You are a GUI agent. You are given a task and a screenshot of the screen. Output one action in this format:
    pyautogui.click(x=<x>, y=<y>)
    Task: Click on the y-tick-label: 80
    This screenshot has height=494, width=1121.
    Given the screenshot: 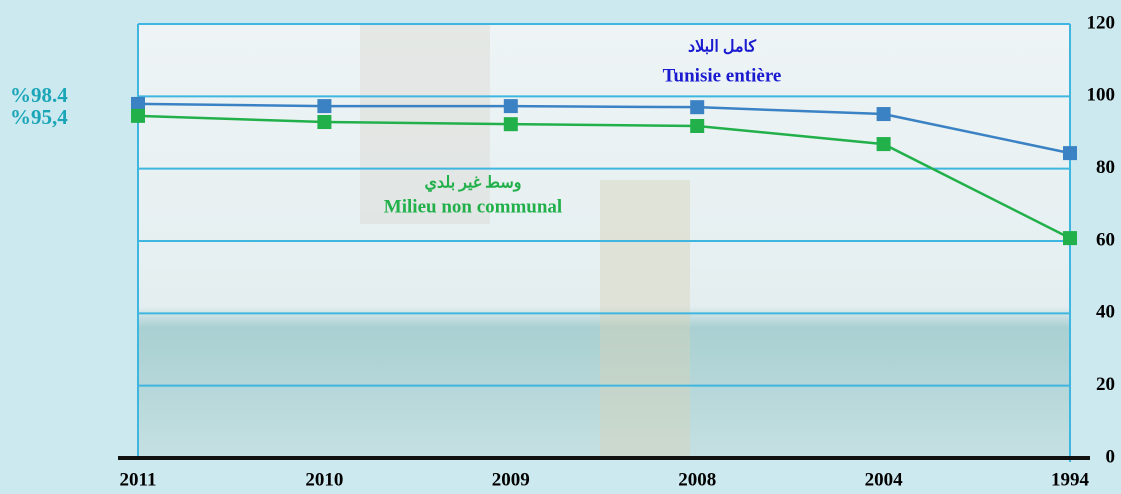 What is the action you would take?
    pyautogui.click(x=1105, y=167)
    